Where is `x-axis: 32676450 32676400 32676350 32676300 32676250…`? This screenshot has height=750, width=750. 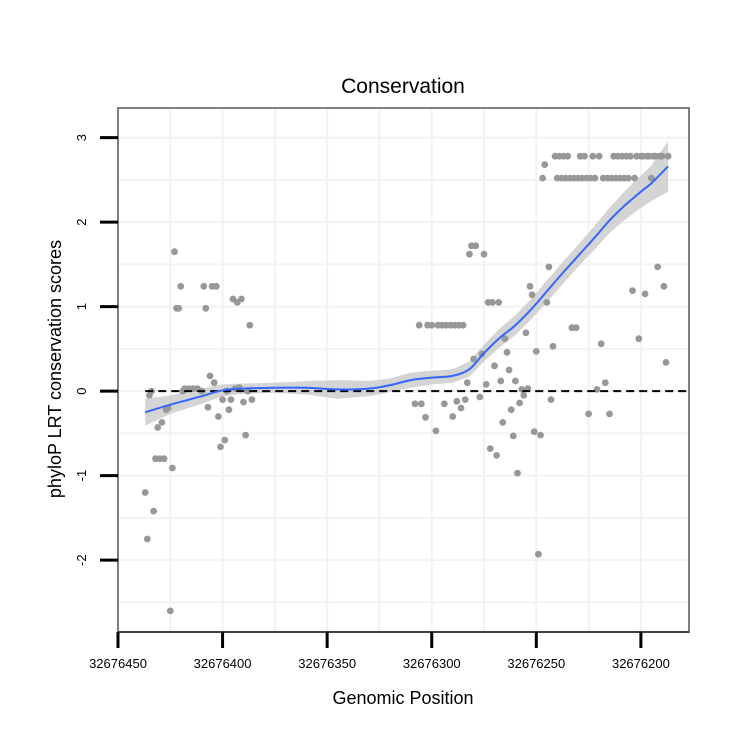 x-axis: 32676450 32676400 32676350 32676300 32676250… is located at coordinates (389, 651).